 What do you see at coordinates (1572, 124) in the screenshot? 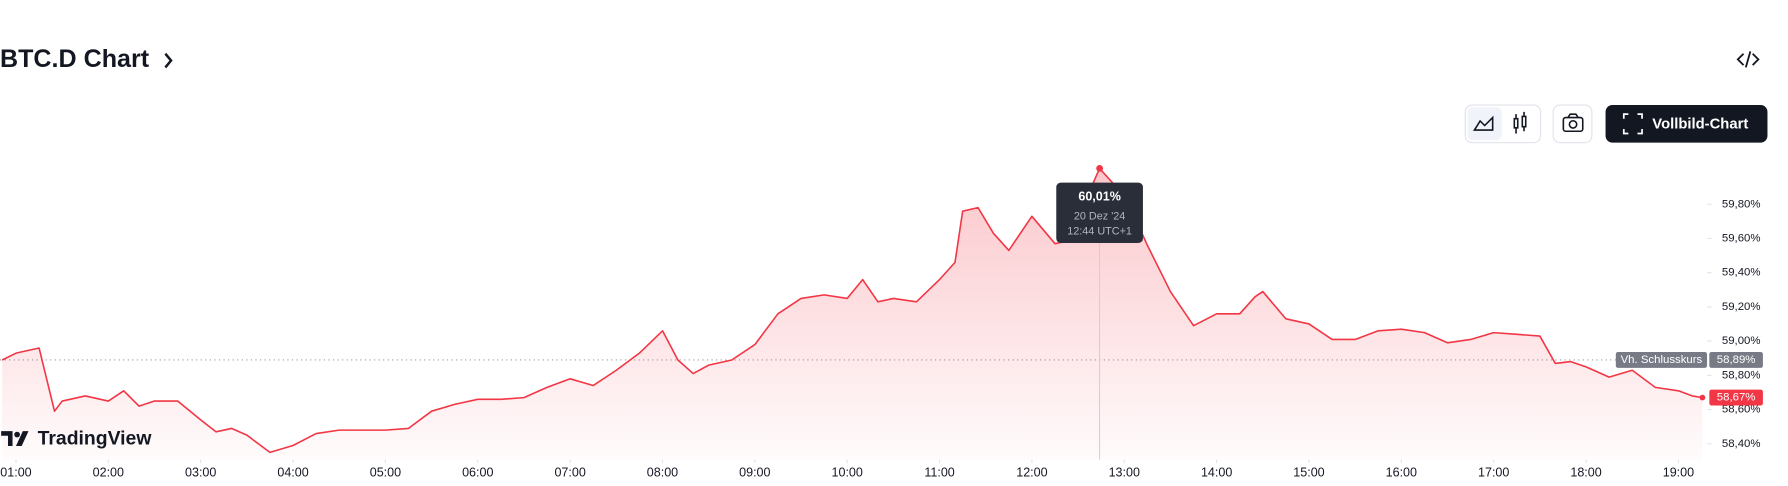
I see `snapshot-button` at bounding box center [1572, 124].